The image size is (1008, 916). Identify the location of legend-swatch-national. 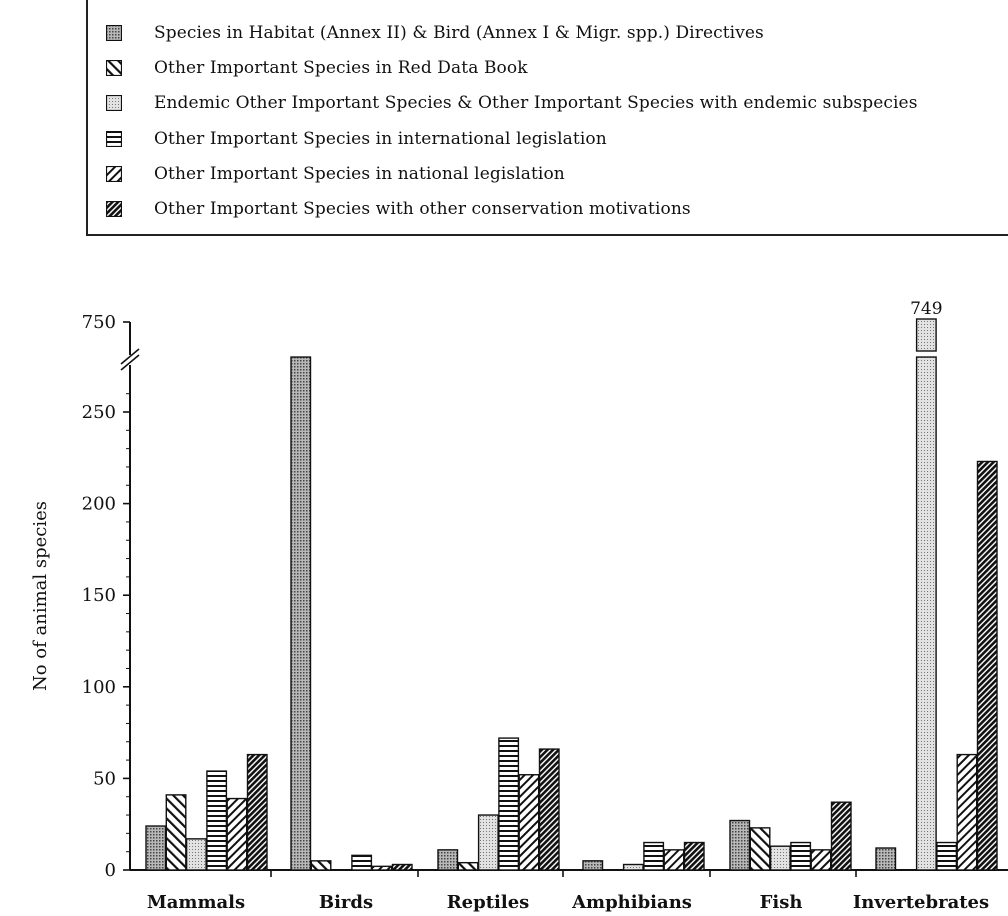
(114, 174).